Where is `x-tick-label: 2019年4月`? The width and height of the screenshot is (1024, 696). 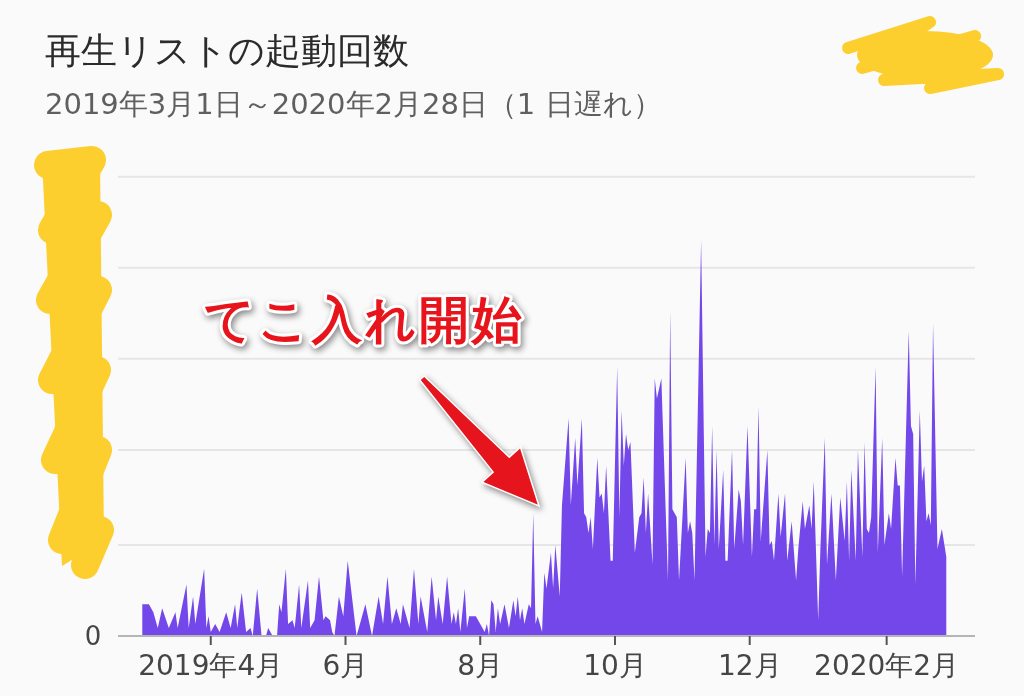 x-tick-label: 2019年4月 is located at coordinates (211, 665).